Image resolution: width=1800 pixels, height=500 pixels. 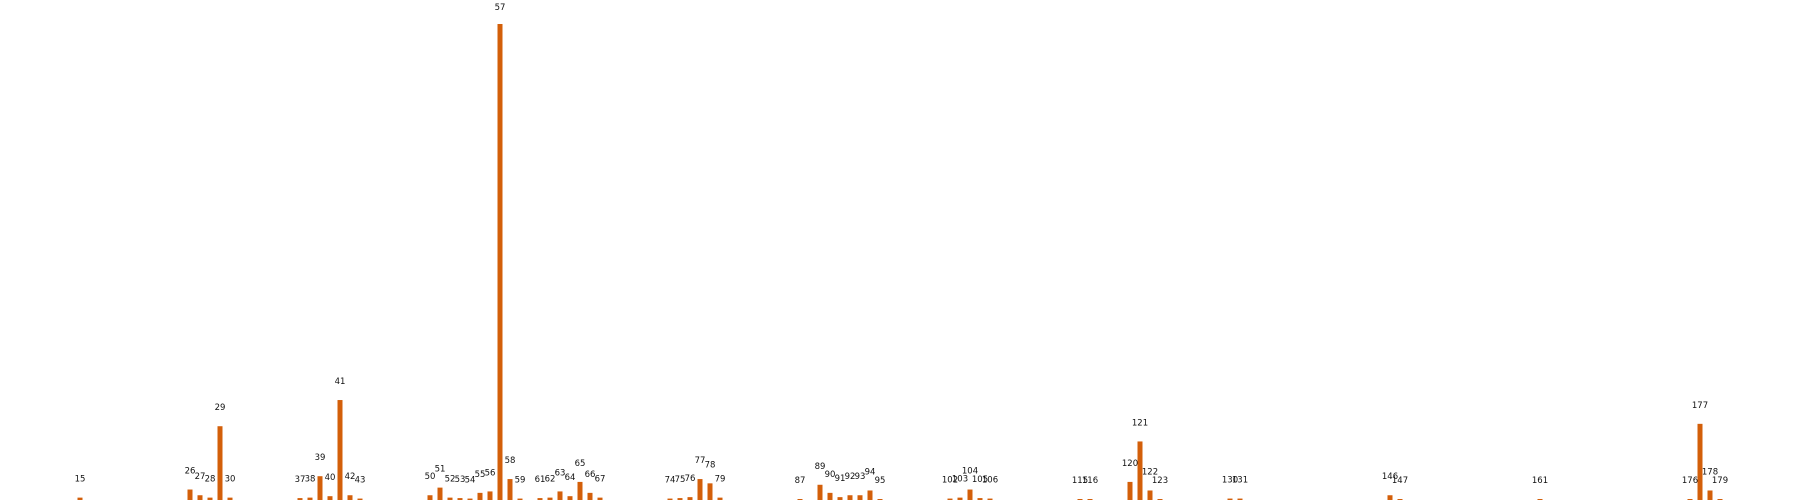 I want to click on bar-label-37: 37, so click(x=300, y=480).